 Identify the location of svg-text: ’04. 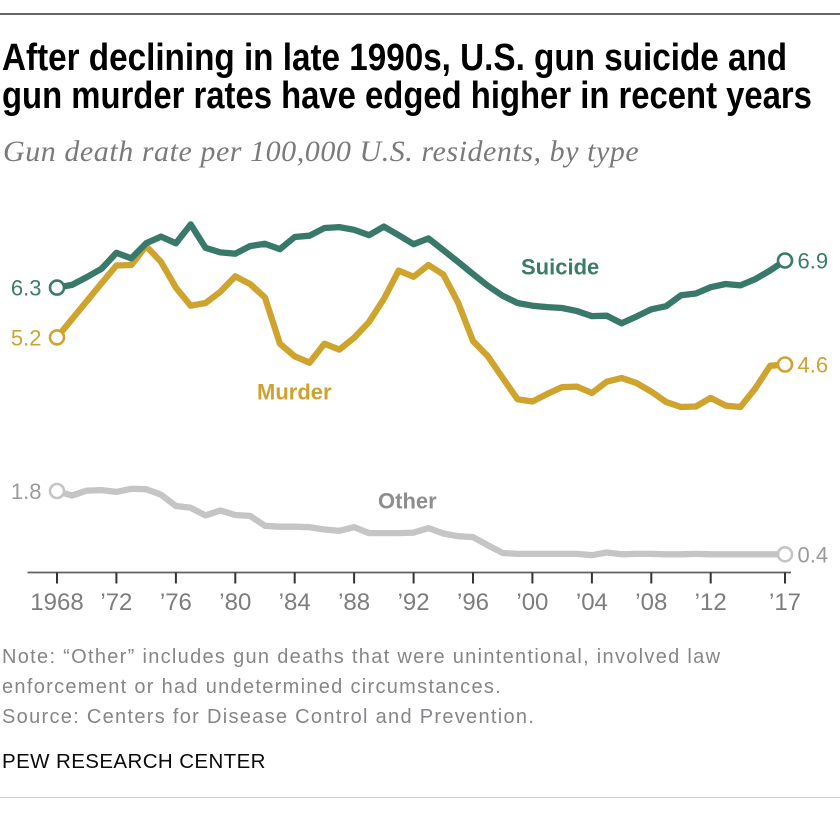
(592, 602).